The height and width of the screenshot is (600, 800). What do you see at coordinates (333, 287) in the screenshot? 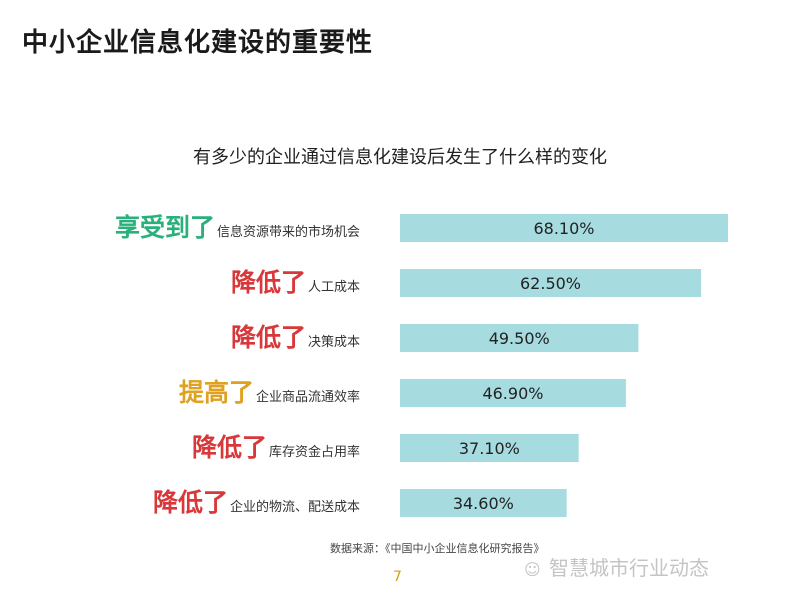
I see `category-desc: 人工成本` at bounding box center [333, 287].